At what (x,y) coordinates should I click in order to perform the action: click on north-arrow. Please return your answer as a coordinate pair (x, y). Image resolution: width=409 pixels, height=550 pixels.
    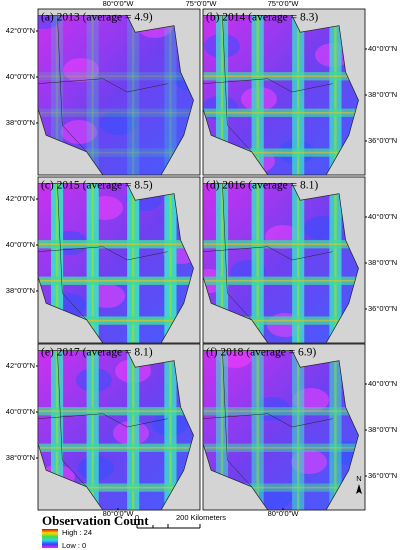
    Looking at the image, I should click on (359, 489).